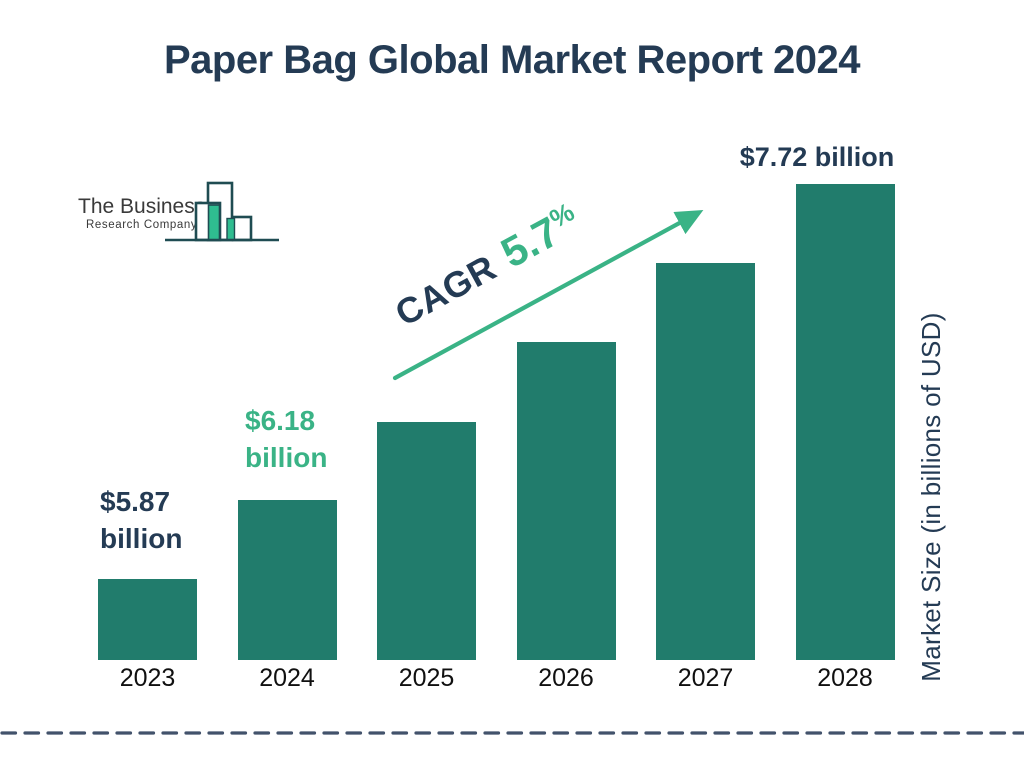 The height and width of the screenshot is (768, 1024). I want to click on value-label-2023: $5.87 billion, so click(141, 520).